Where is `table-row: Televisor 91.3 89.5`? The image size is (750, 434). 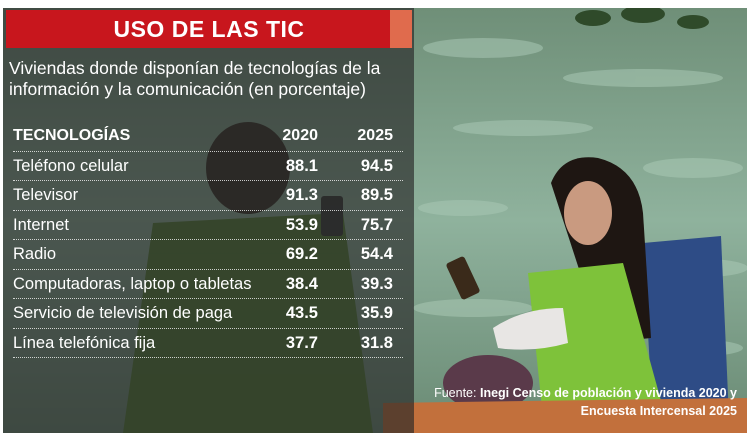
table-row: Televisor 91.3 89.5 is located at coordinates (208, 196).